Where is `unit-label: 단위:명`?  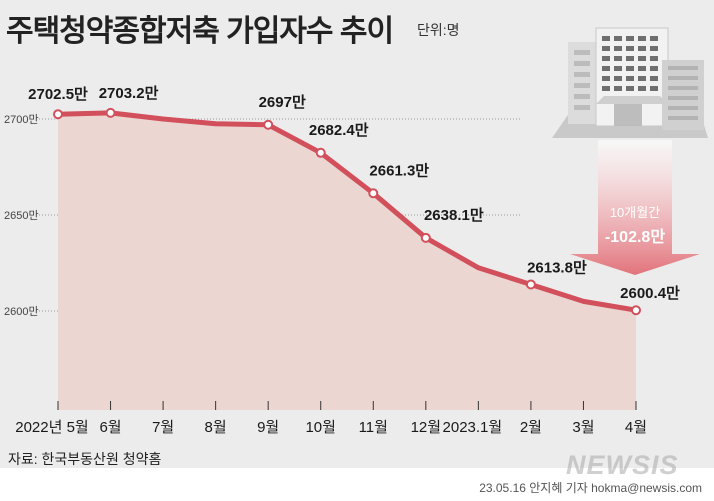
unit-label: 단위:명 is located at coordinates (438, 30).